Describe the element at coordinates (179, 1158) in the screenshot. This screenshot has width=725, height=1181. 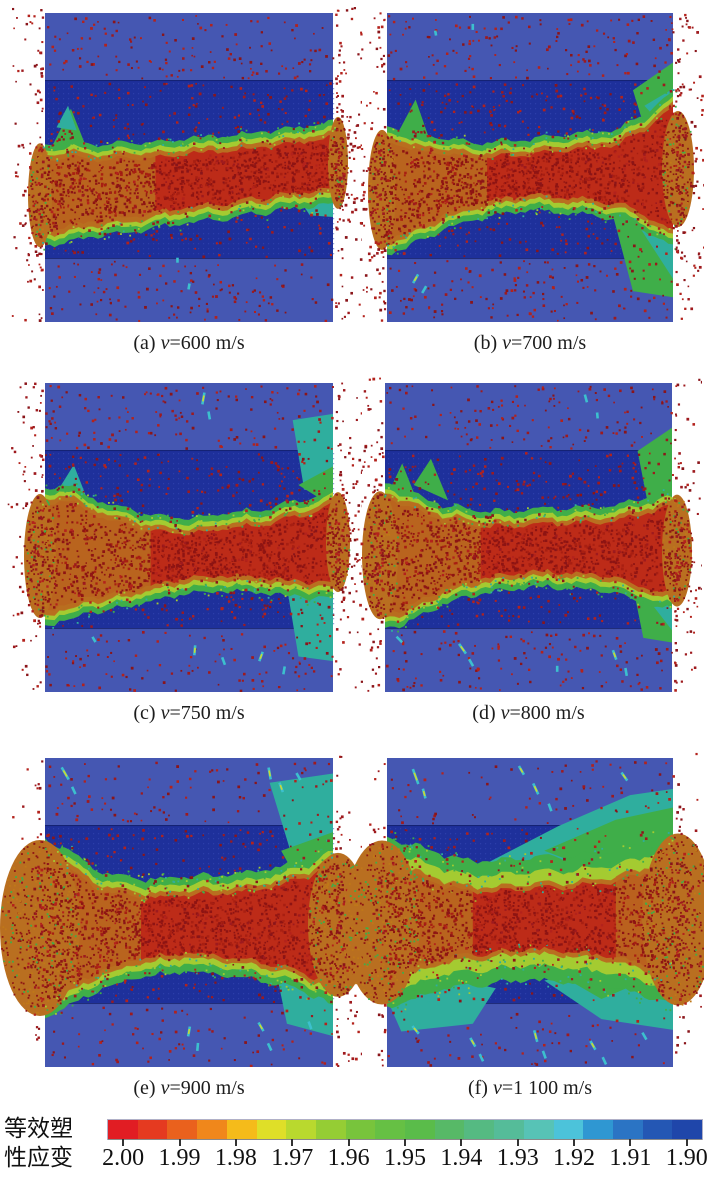
I see `colorbar-tick-label: 1.99` at that location.